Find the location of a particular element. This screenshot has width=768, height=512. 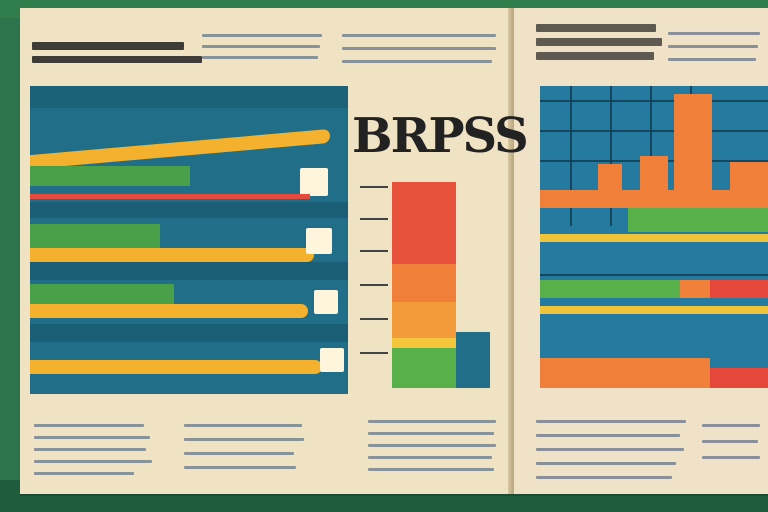

red-area-band is located at coordinates (739, 378).